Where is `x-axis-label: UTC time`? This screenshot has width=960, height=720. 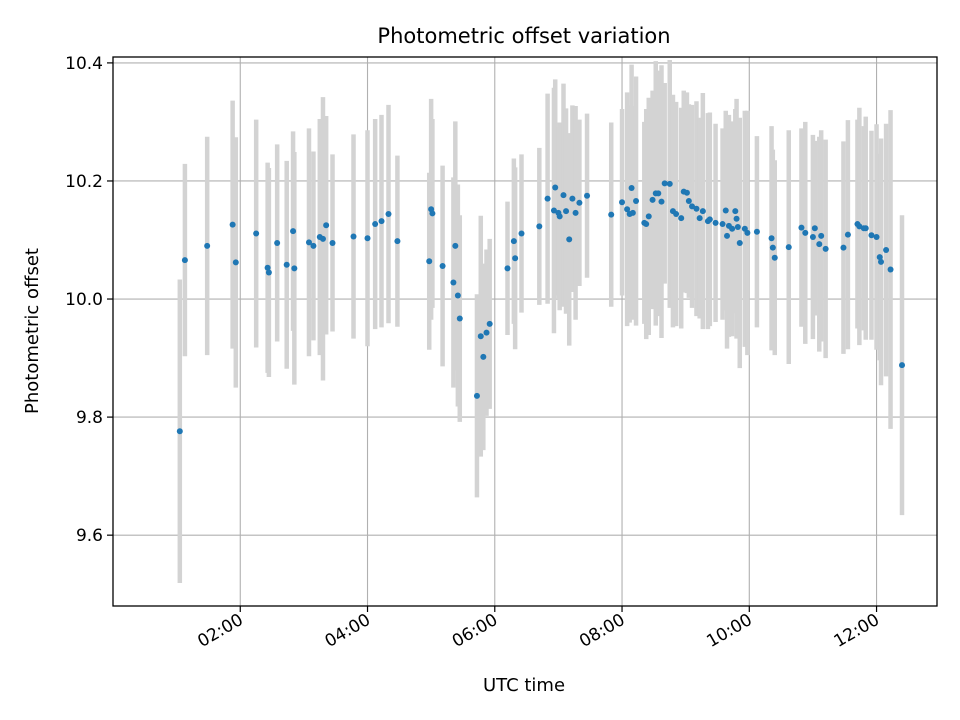
x-axis-label: UTC time is located at coordinates (524, 685).